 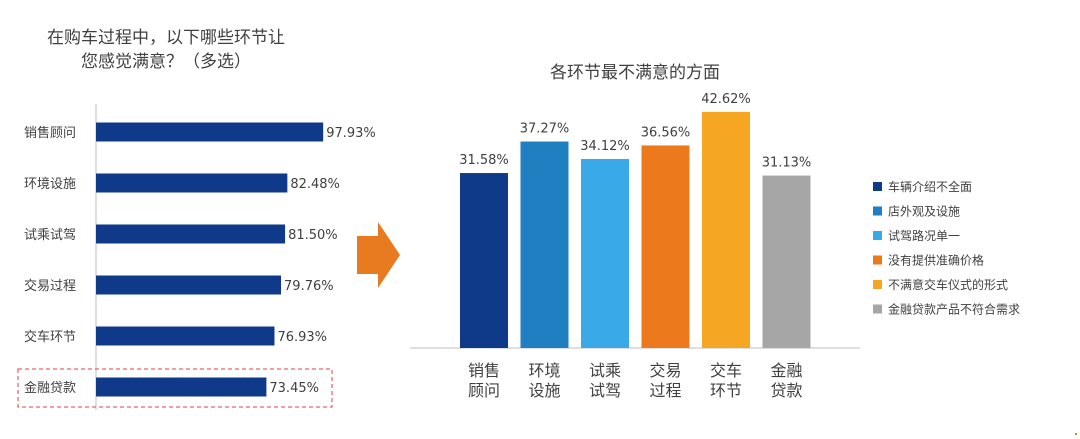 What do you see at coordinates (924, 235) in the screenshot?
I see `legend-label: 试驾路况单一` at bounding box center [924, 235].